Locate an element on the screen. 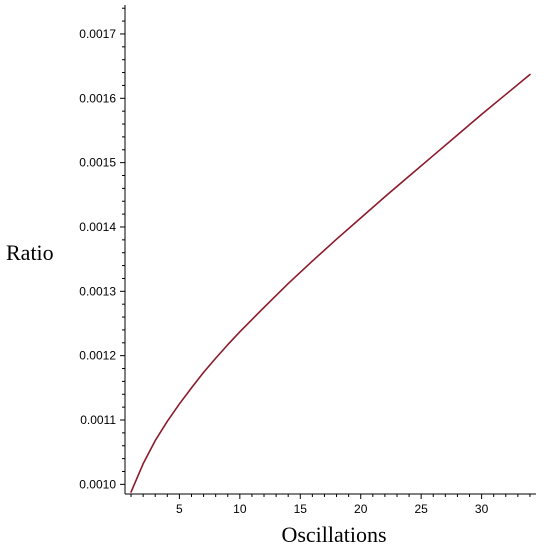 Image resolution: width=550 pixels, height=554 pixels. y-tick-label: 0.0017 is located at coordinates (97, 34).